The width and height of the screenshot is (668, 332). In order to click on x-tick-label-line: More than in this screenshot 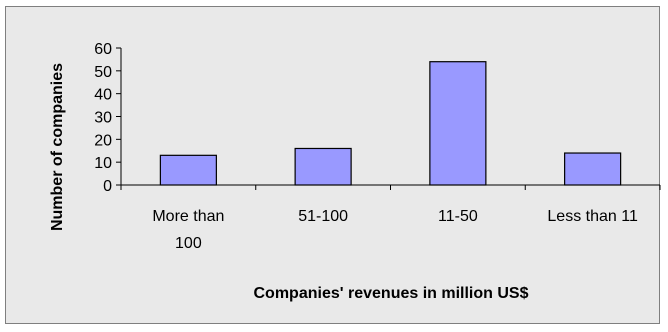, I will do `click(188, 216)`.